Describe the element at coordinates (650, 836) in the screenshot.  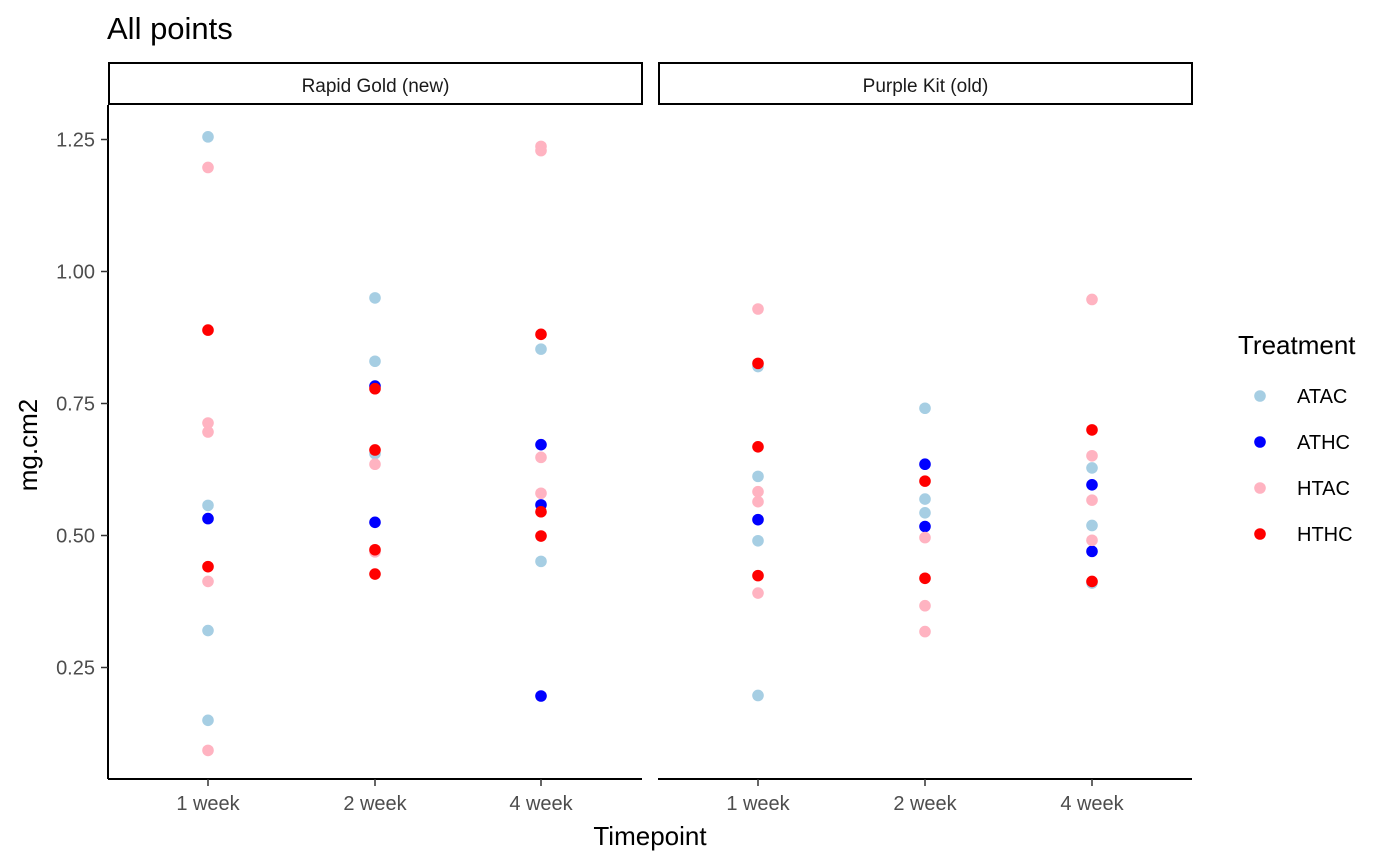
I see `x-axis-label: Timepoint` at that location.